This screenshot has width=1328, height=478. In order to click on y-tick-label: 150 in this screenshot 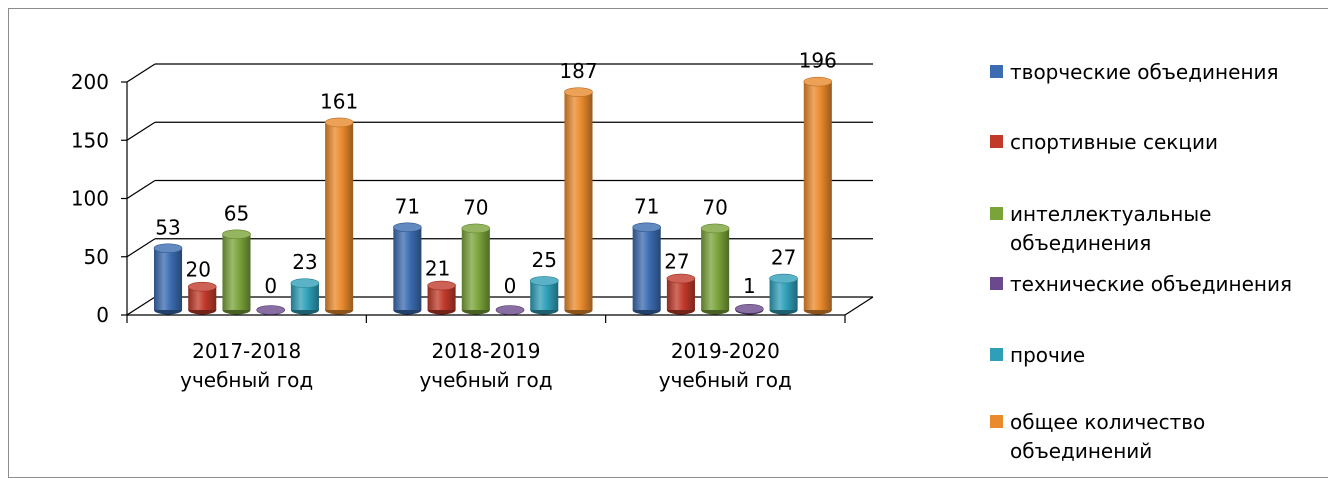, I will do `click(90, 140)`.